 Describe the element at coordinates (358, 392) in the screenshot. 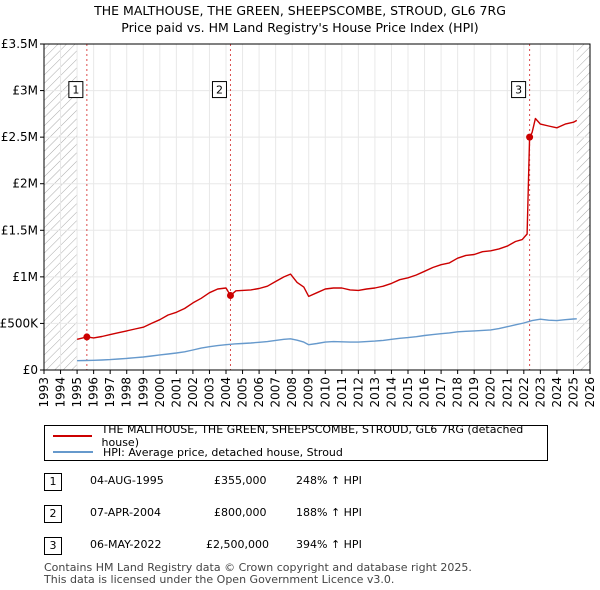

I see `x-tick-label: 2012` at that location.